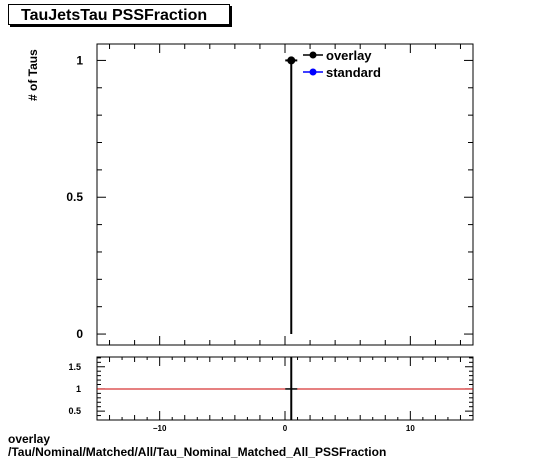 This screenshot has height=462, width=546. I want to click on ratio-y-tick-label: 0.5, so click(74, 411).